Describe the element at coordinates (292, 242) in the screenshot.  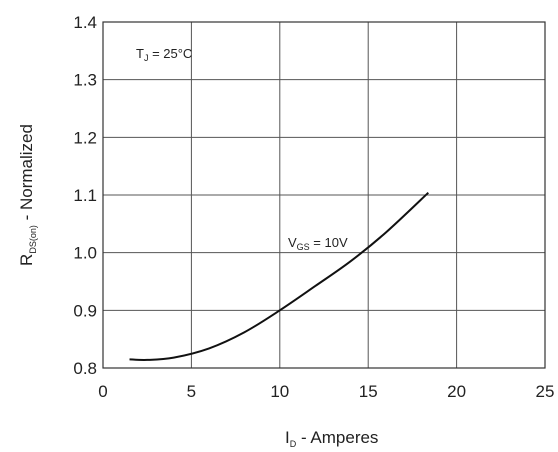
I see `annotation-vgs-main: V` at that location.